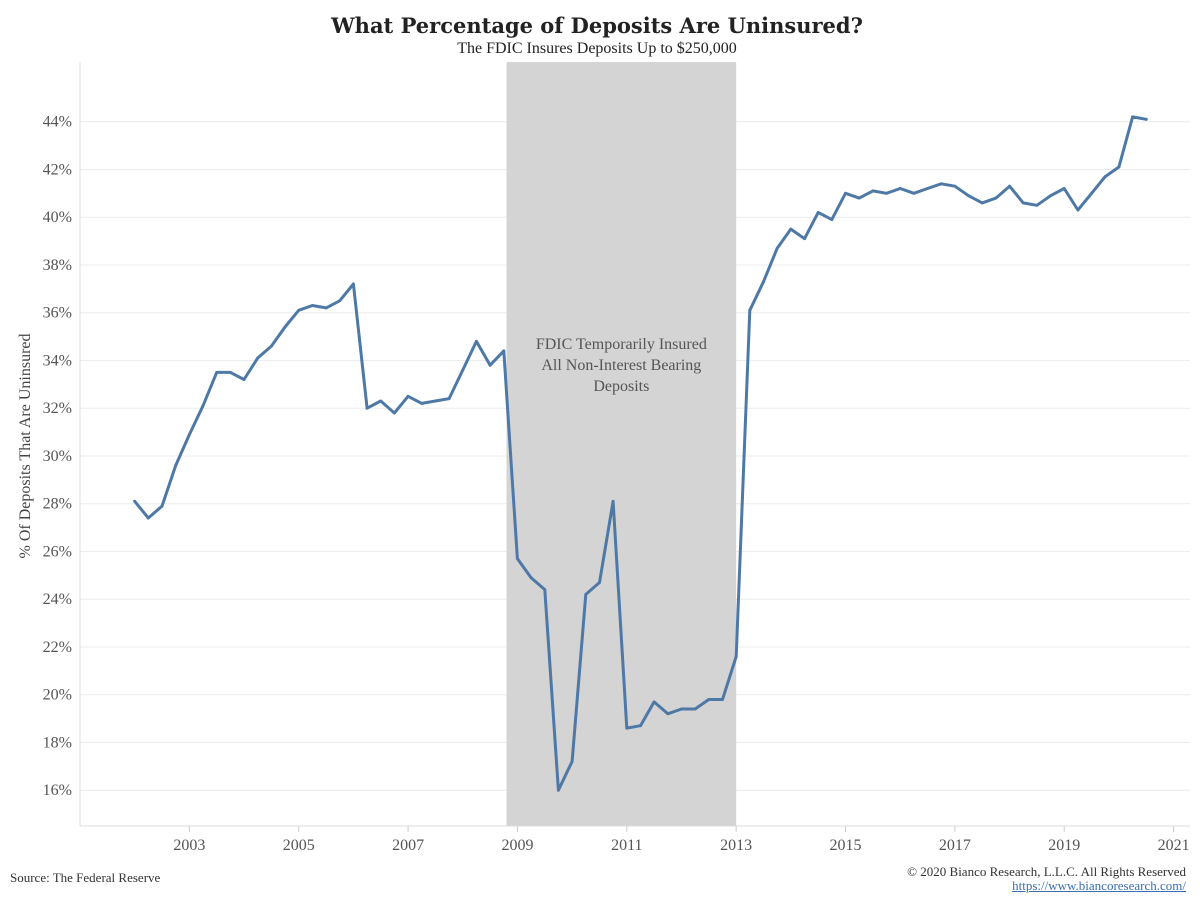 This screenshot has width=1200, height=900. Describe the element at coordinates (57, 169) in the screenshot. I see `y-tick-label: 42%` at that location.